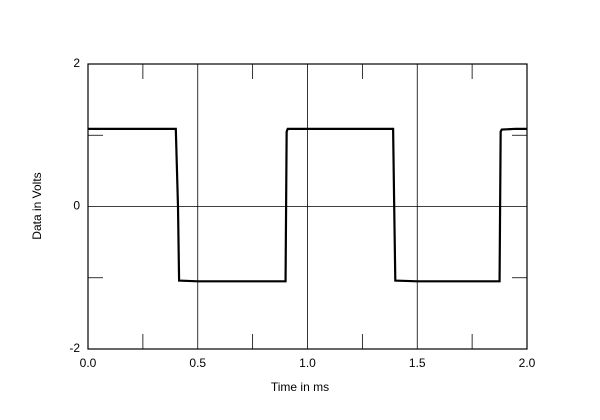 Image resolution: width=600 pixels, height=420 pixels. What do you see at coordinates (88, 363) in the screenshot?
I see `x-tick-label: 0.0` at bounding box center [88, 363].